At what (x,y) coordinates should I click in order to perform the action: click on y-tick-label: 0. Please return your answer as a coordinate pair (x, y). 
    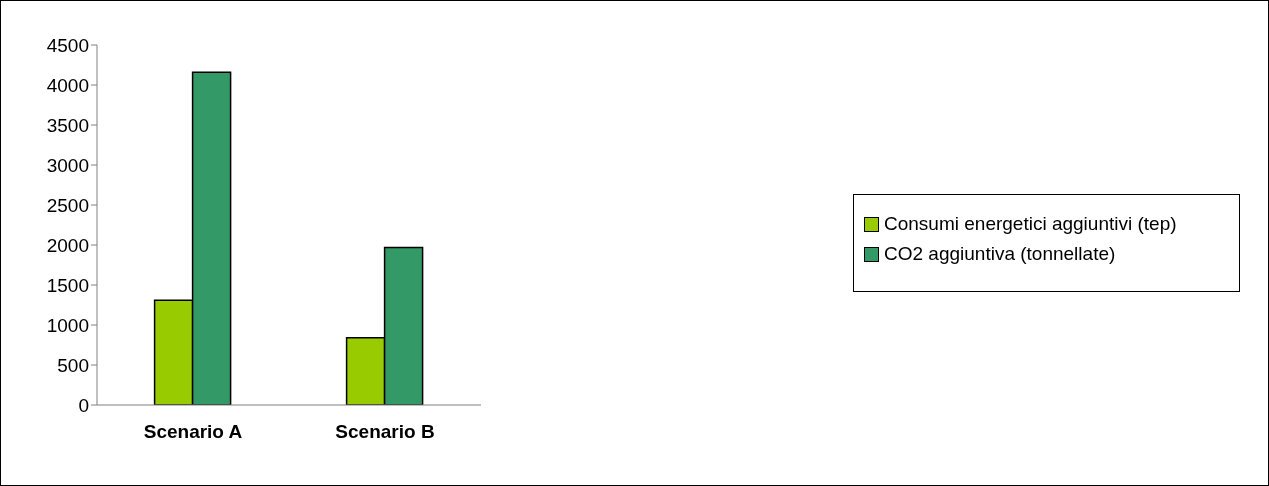
    Looking at the image, I should click on (83, 405).